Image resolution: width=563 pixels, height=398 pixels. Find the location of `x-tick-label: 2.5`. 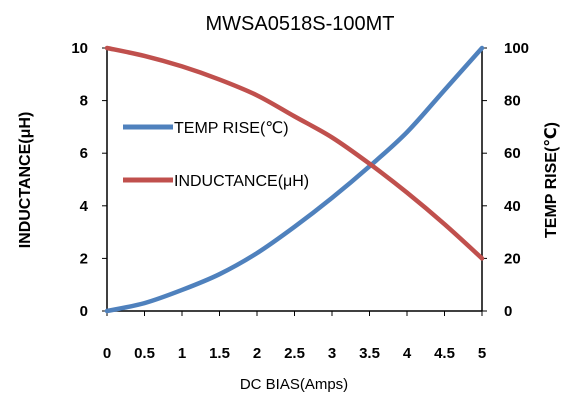

x-tick-label: 2.5 is located at coordinates (294, 353).